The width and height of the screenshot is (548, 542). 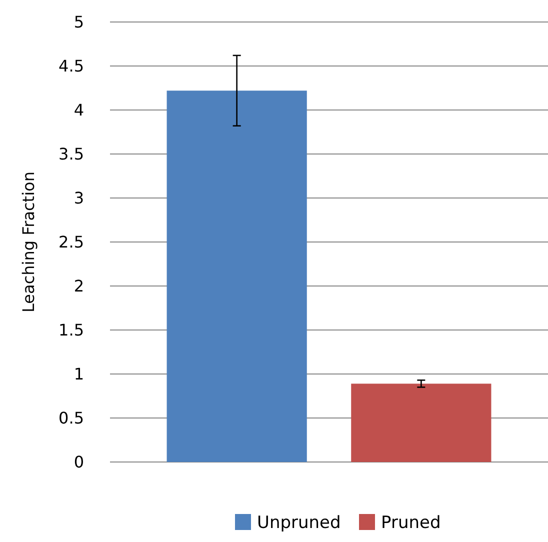 What do you see at coordinates (299, 522) in the screenshot?
I see `legend-label: Unpruned` at bounding box center [299, 522].